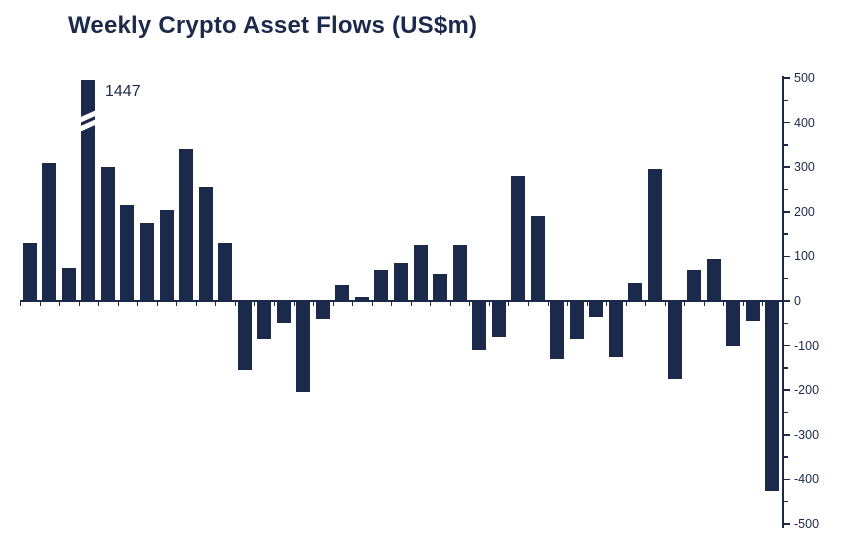  What do you see at coordinates (807, 390) in the screenshot?
I see `y-axis-label: -200` at bounding box center [807, 390].